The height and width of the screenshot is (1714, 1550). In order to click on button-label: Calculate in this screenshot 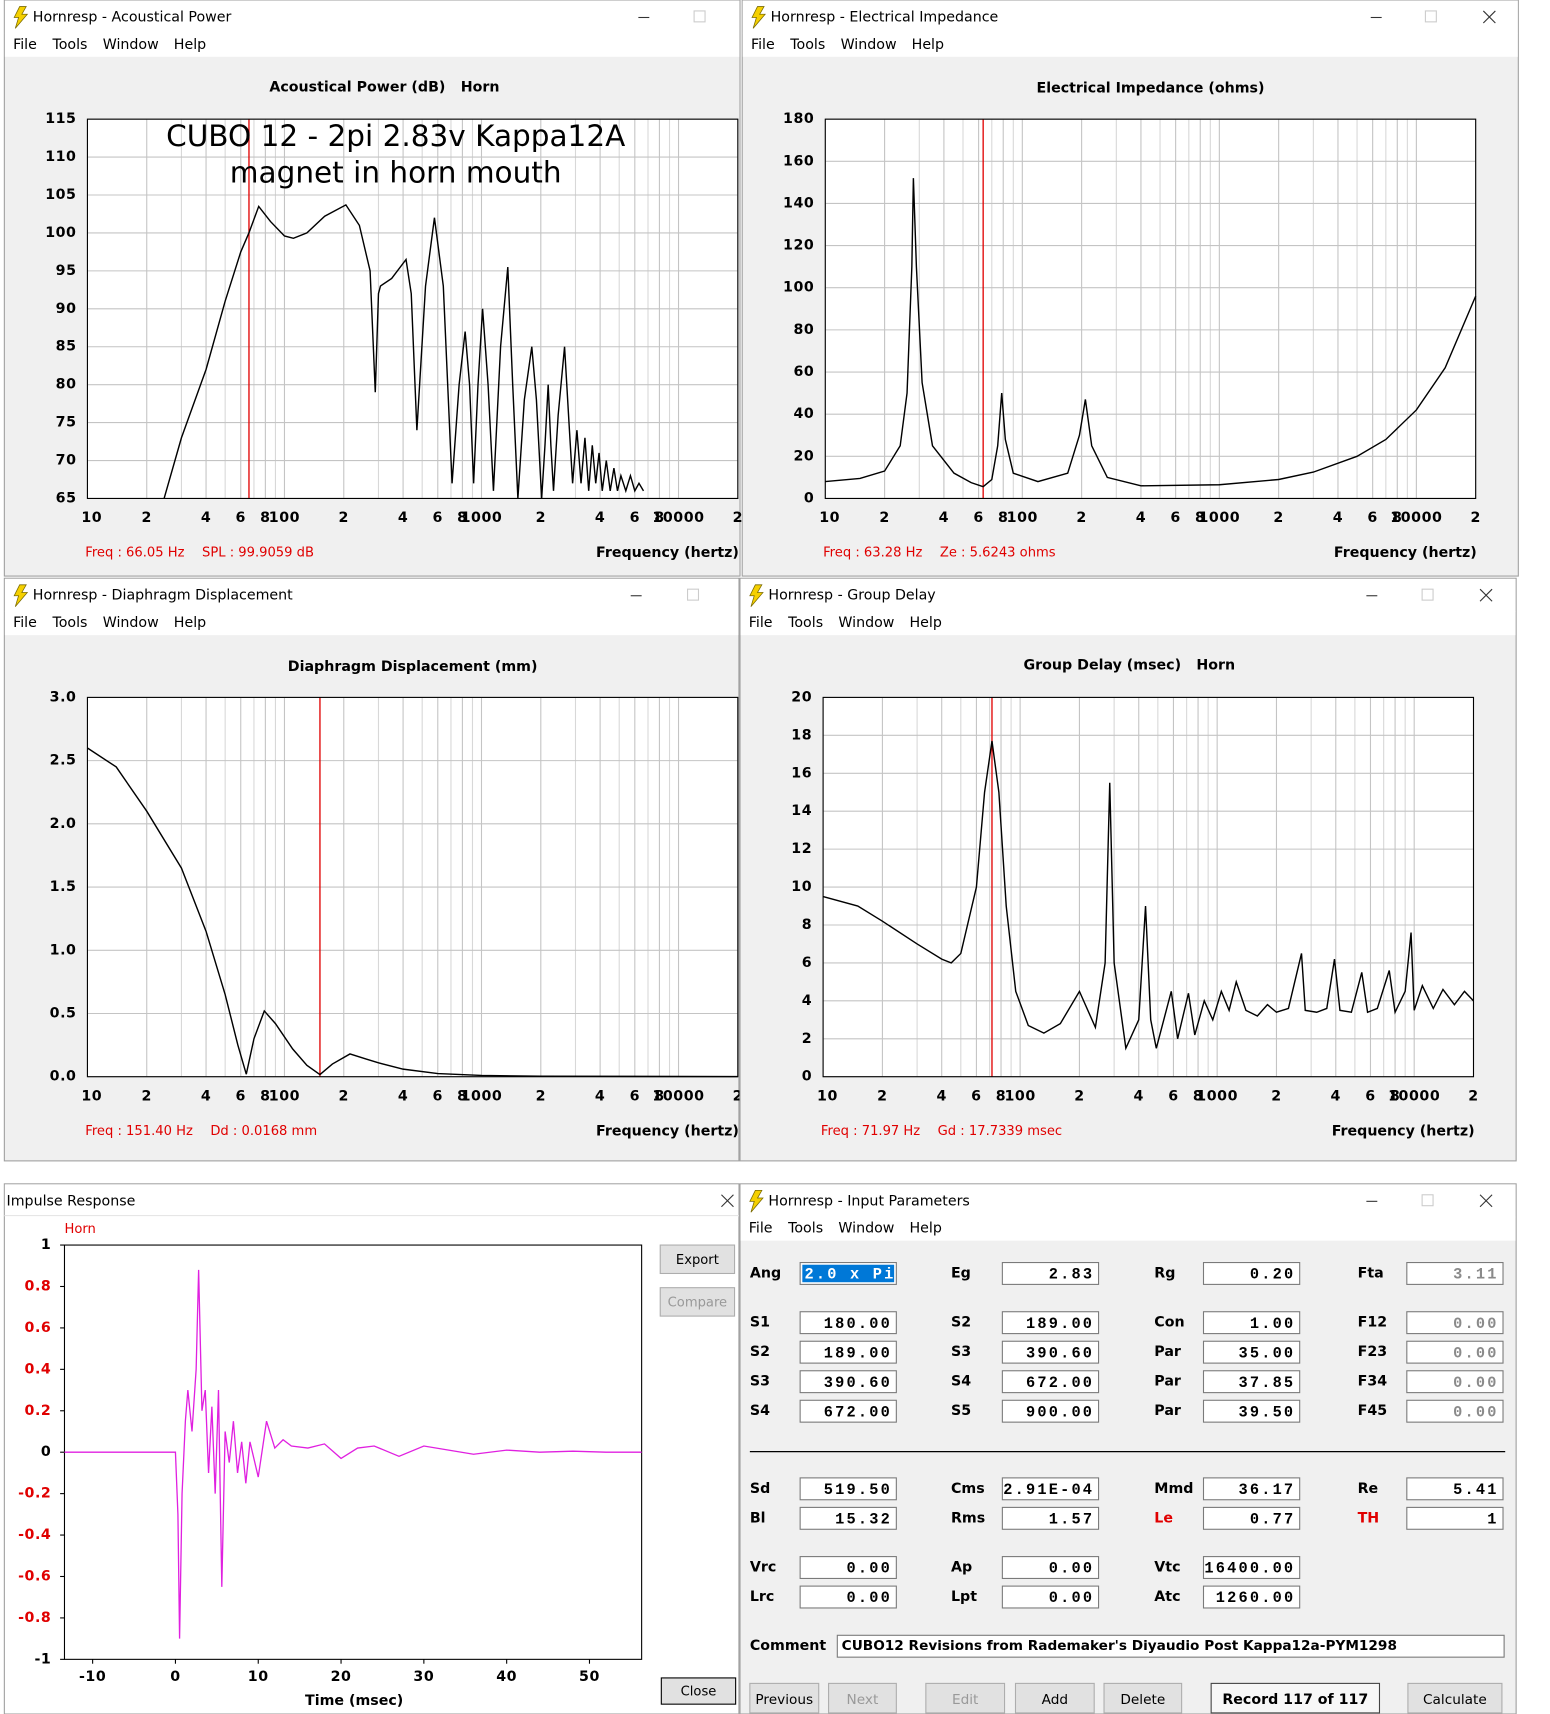, I will do `click(1455, 1700)`.